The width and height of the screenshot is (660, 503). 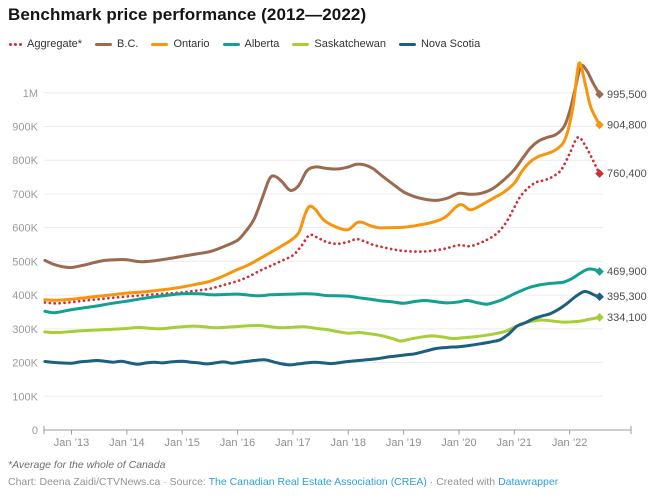 What do you see at coordinates (599, 94) in the screenshot?
I see `end-marker-bc` at bounding box center [599, 94].